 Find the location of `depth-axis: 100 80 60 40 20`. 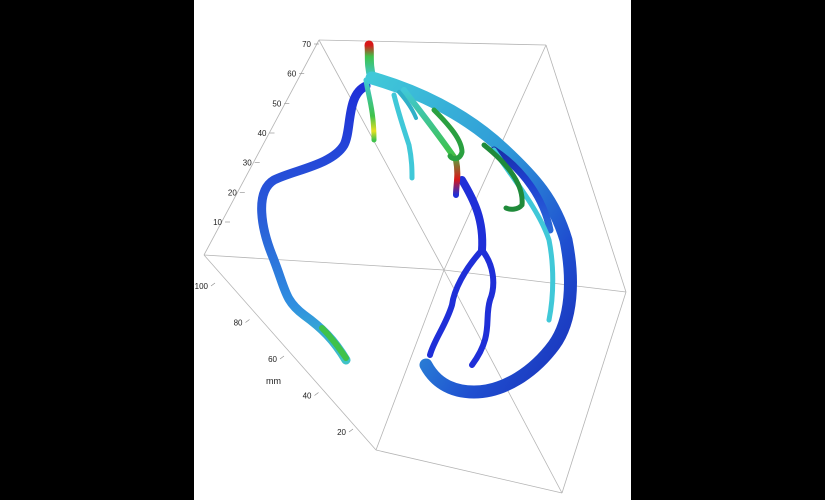

depth-axis: 100 80 60 40 20 is located at coordinates (274, 359).